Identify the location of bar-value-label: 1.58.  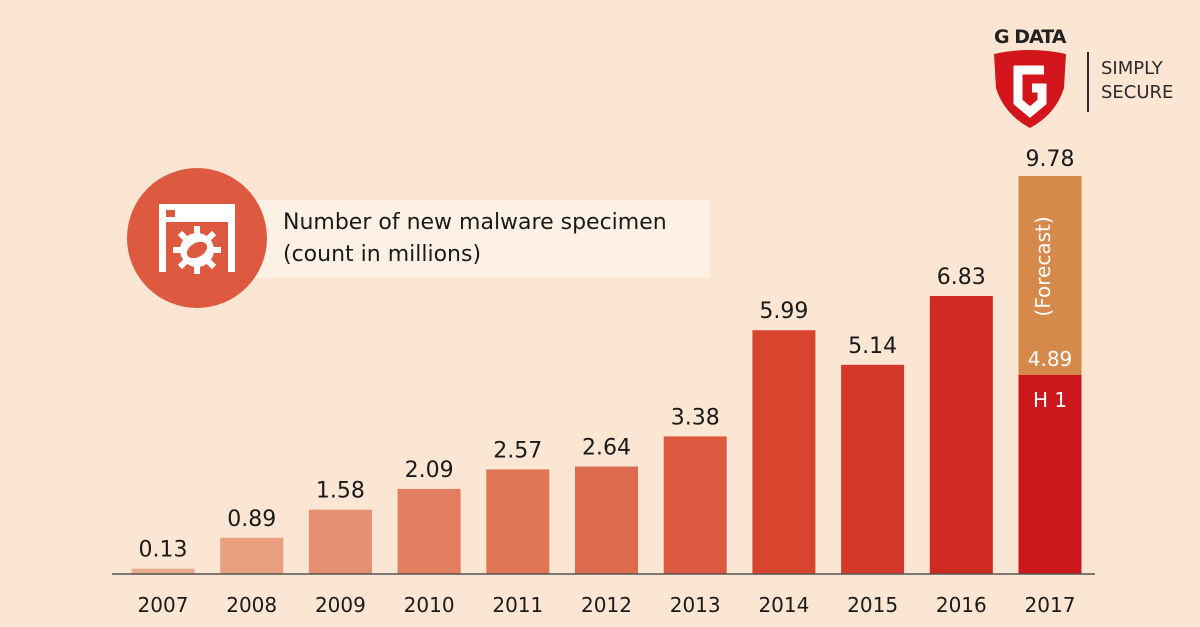
(340, 491).